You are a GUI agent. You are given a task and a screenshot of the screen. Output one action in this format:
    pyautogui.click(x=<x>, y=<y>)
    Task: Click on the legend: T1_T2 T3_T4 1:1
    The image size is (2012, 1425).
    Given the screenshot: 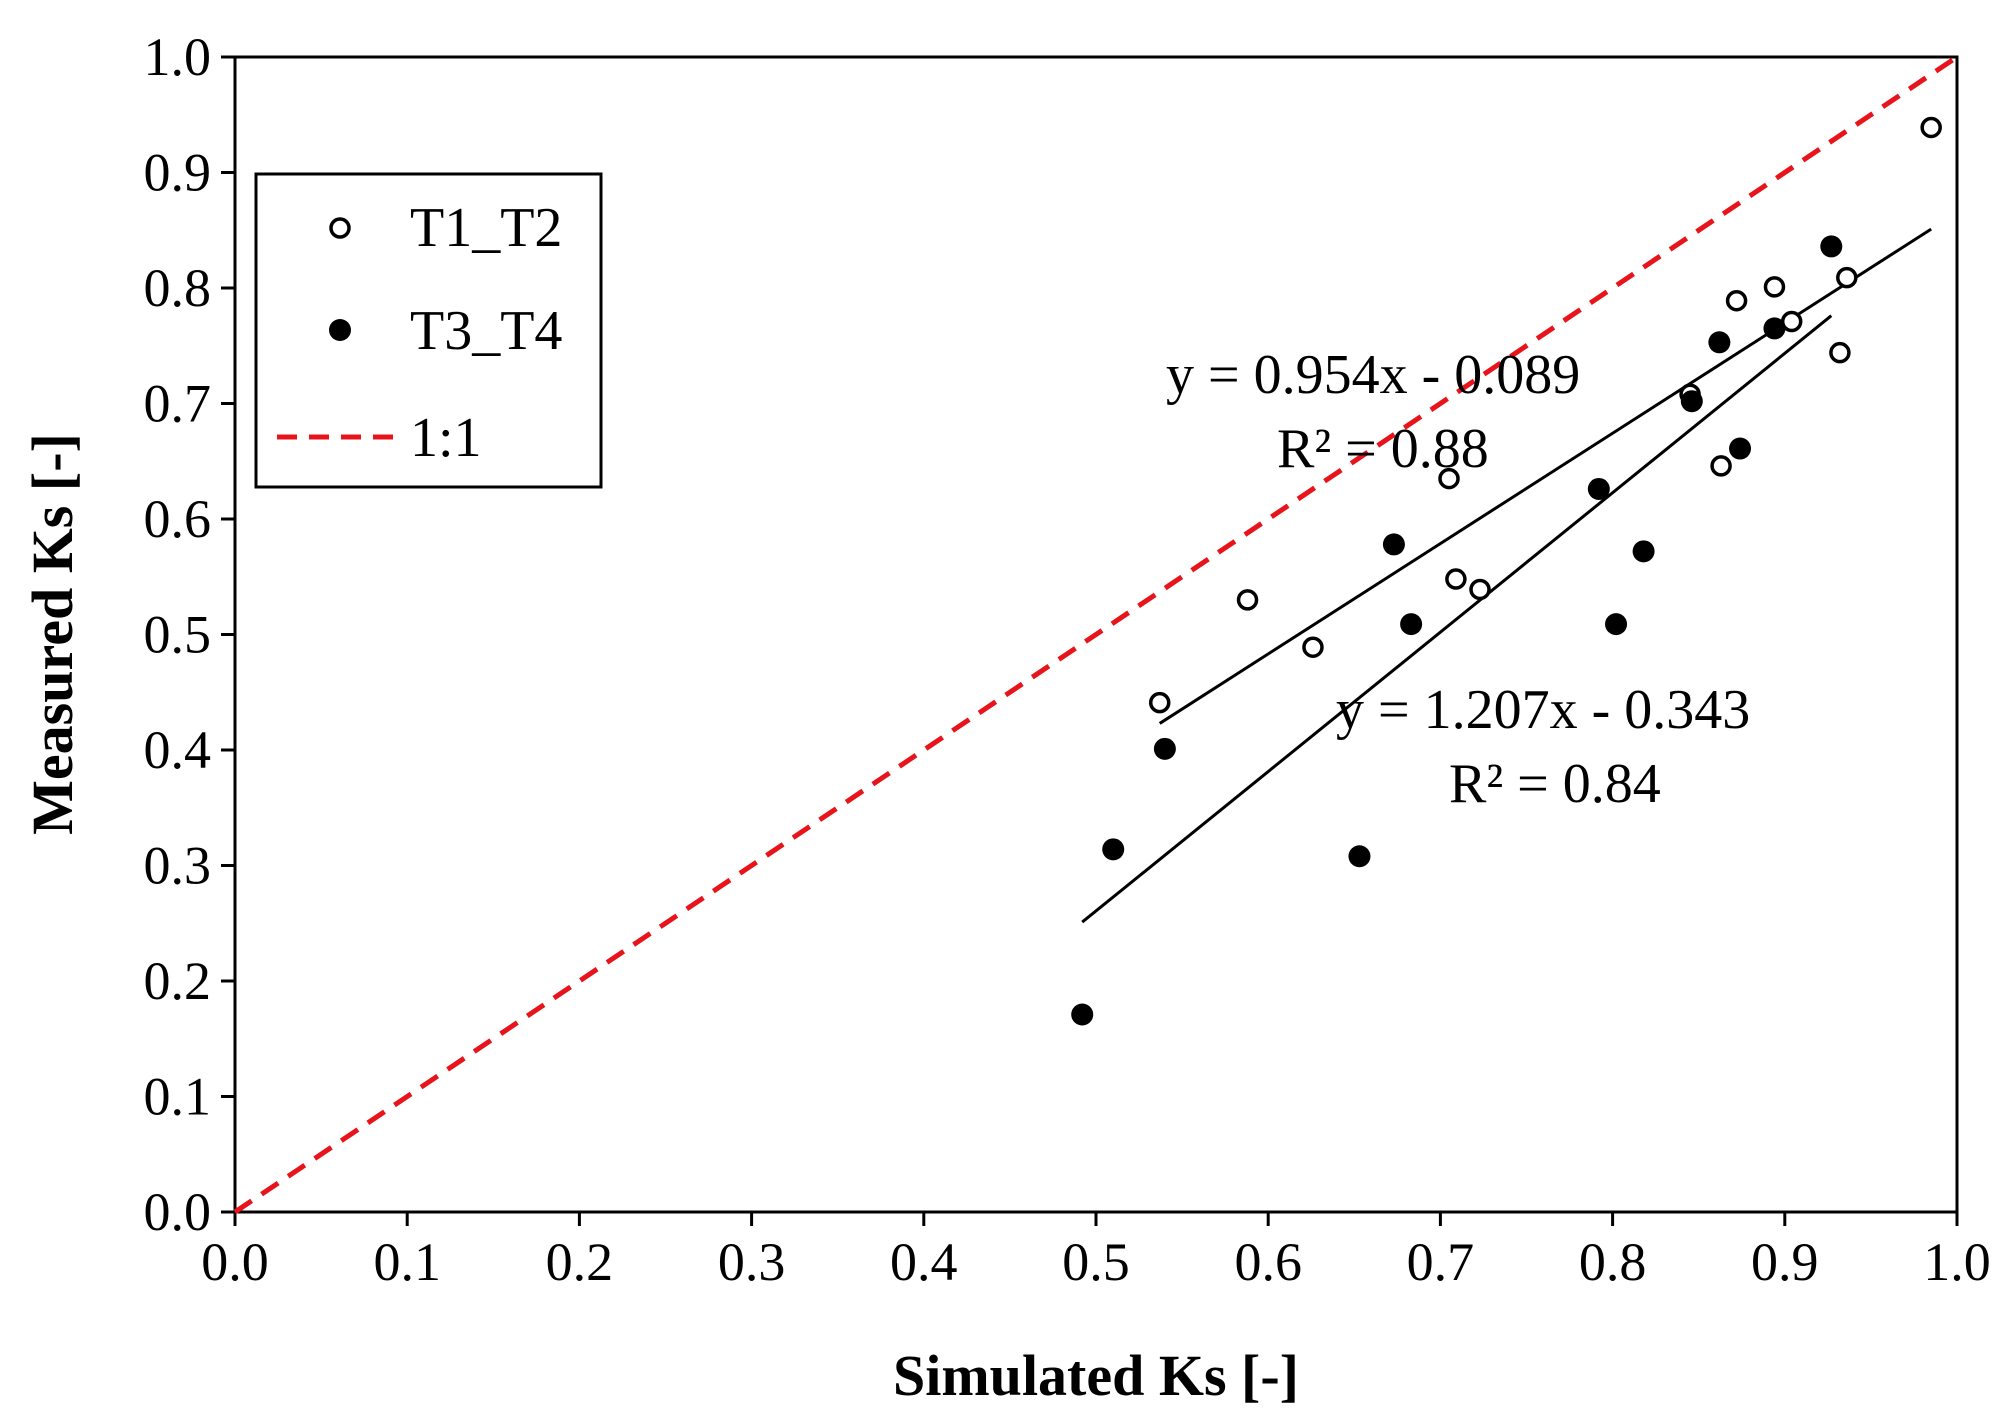 What is the action you would take?
    pyautogui.click(x=428, y=330)
    